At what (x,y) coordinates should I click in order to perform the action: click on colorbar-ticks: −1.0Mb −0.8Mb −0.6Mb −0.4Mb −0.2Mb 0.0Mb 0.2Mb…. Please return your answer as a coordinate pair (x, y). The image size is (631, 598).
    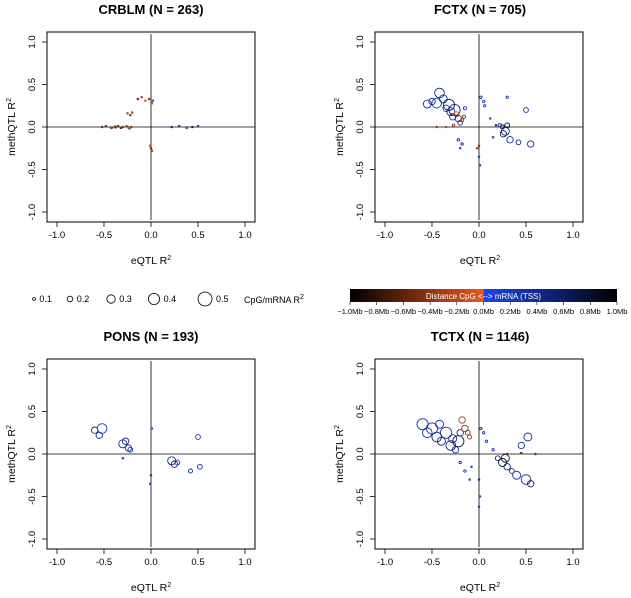
    Looking at the image, I should click on (482, 309).